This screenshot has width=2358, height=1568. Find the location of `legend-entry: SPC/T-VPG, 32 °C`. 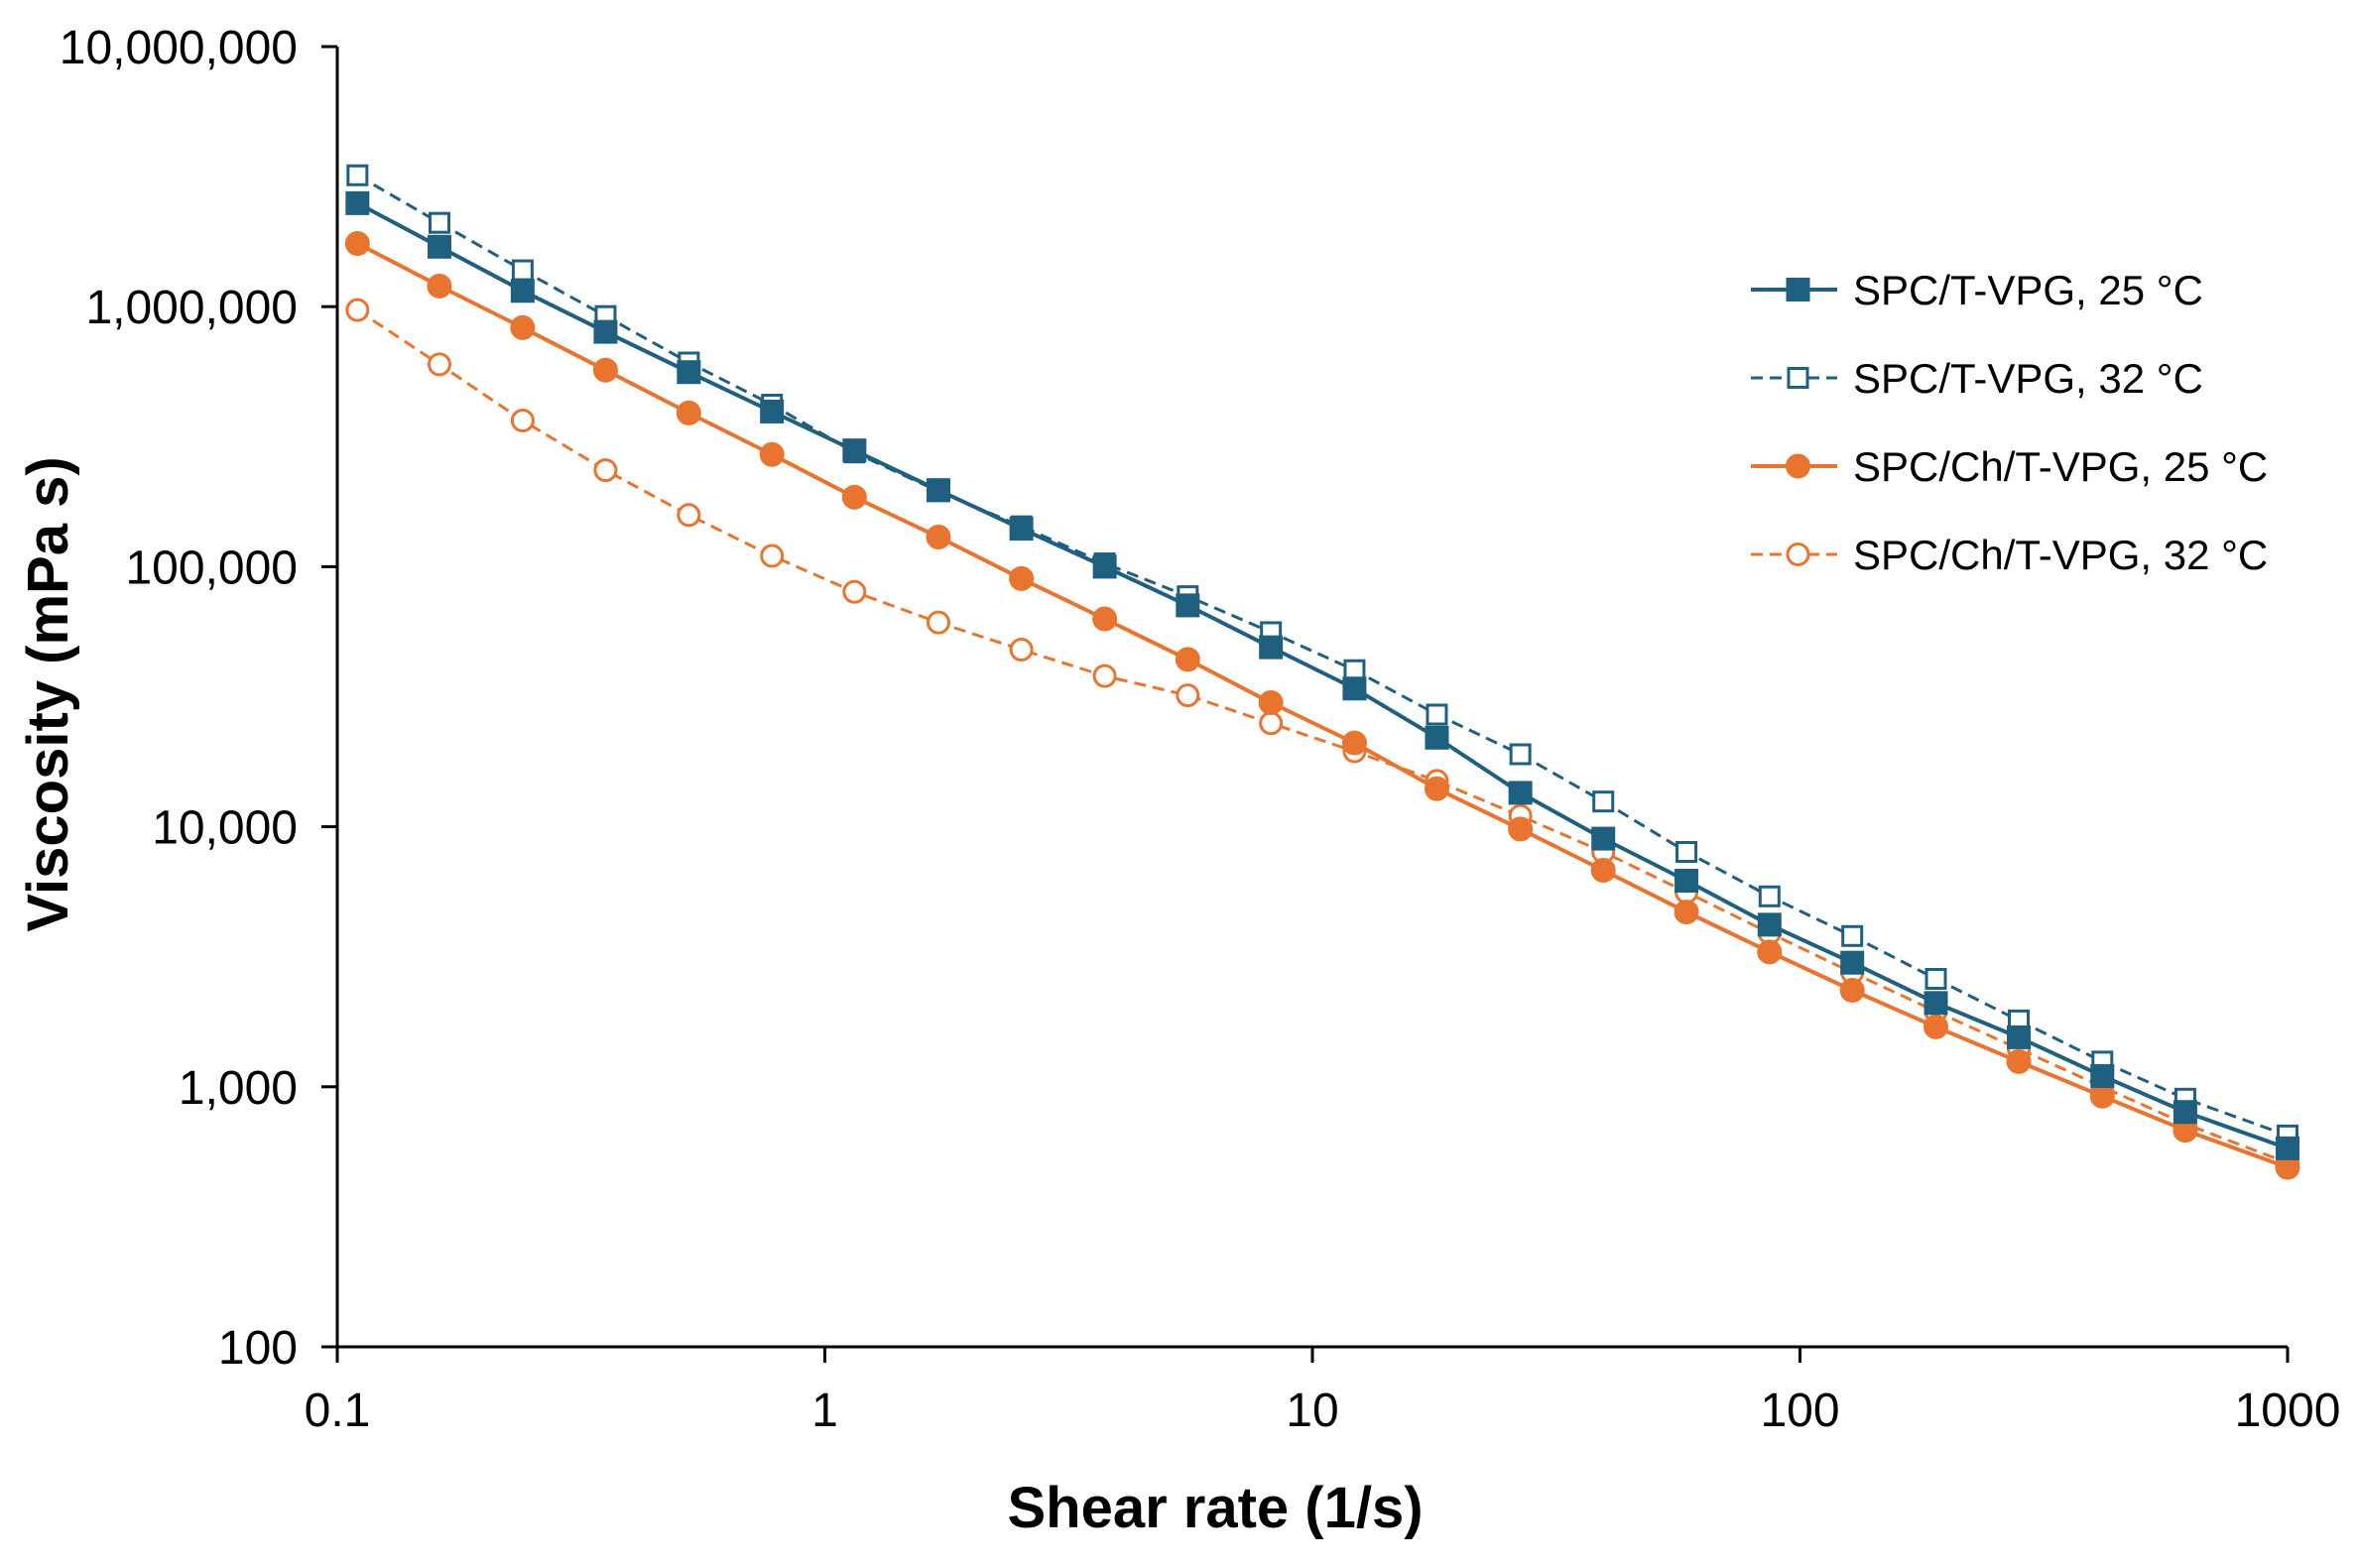

legend-entry: SPC/T-VPG, 32 °C is located at coordinates (1977, 378).